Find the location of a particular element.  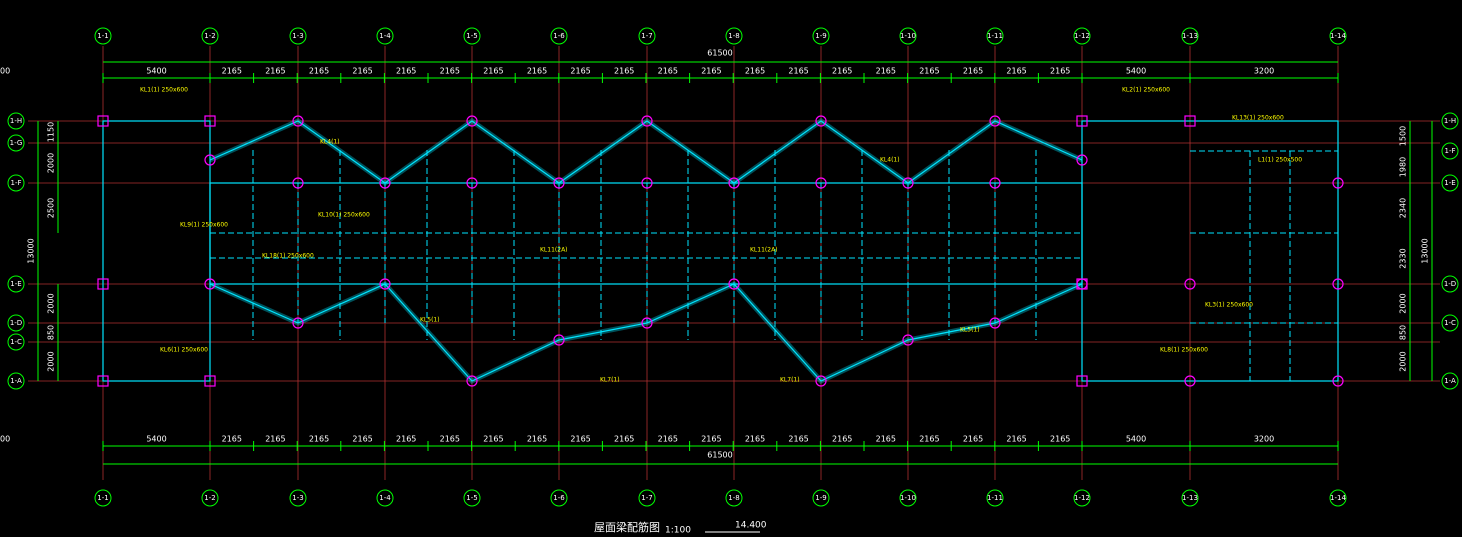

dimension-text: 2500 is located at coordinates (51, 208).